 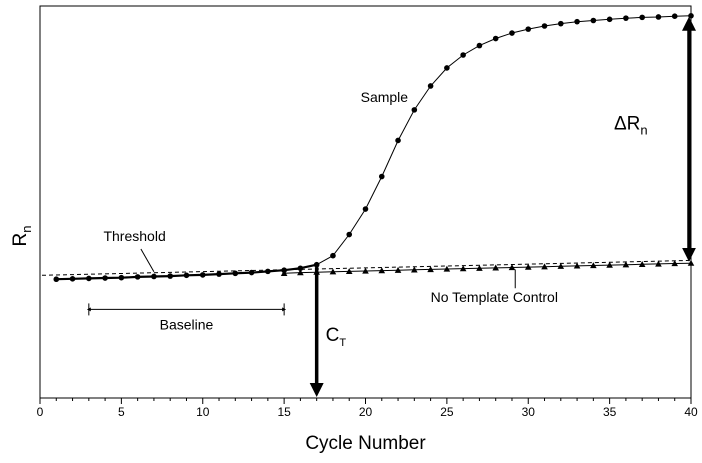 I want to click on delta-rn-label-main: ΔR, so click(x=627, y=123).